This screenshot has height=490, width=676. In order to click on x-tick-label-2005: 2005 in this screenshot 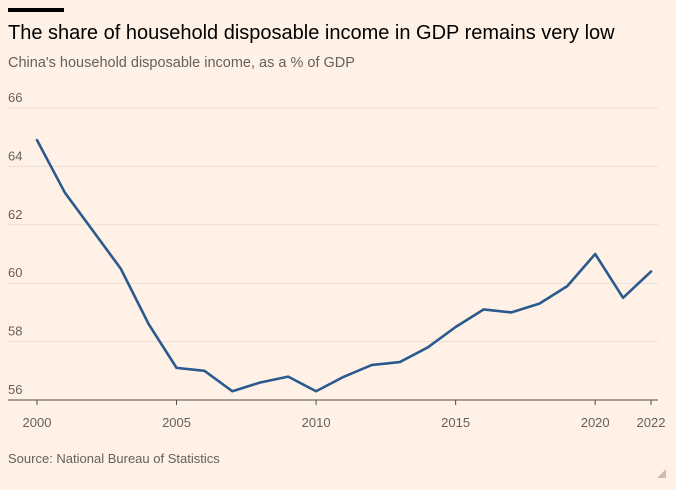, I will do `click(176, 422)`.